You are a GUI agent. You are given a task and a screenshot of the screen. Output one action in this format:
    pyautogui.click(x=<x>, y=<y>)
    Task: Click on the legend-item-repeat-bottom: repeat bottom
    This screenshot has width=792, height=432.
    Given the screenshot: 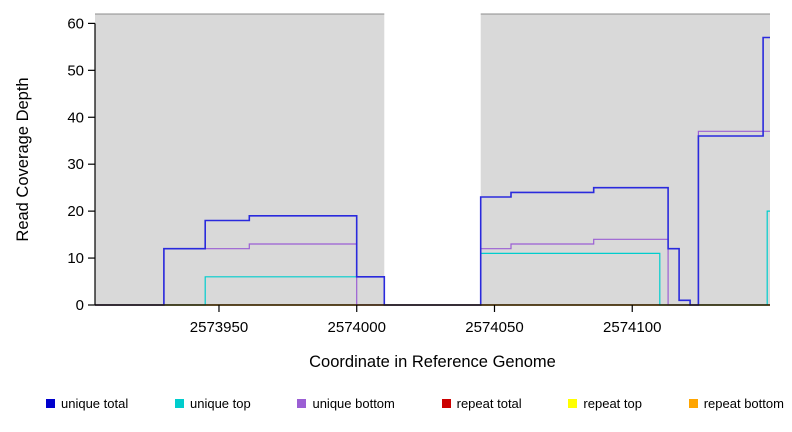 What is the action you would take?
    pyautogui.click(x=736, y=403)
    